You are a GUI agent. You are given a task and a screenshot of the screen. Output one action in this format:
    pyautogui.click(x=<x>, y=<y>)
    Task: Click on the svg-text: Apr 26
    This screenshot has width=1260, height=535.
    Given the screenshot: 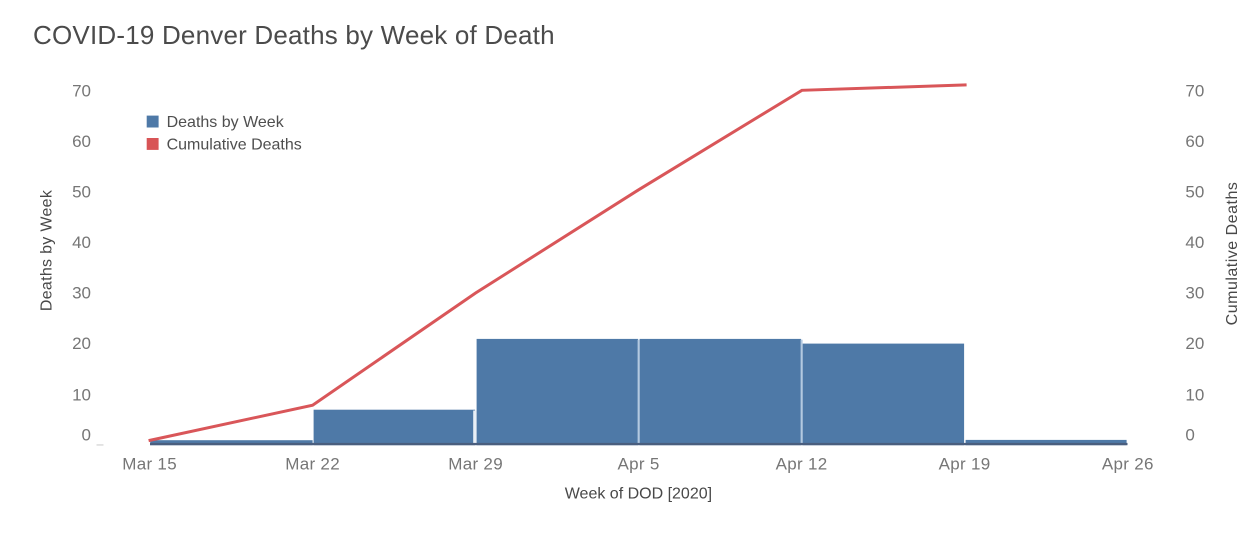 What is the action you would take?
    pyautogui.click(x=1128, y=463)
    